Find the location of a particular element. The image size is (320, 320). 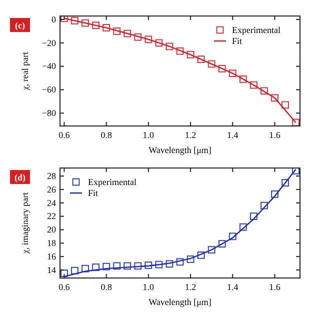

text: (c) is located at coordinates (20, 25).